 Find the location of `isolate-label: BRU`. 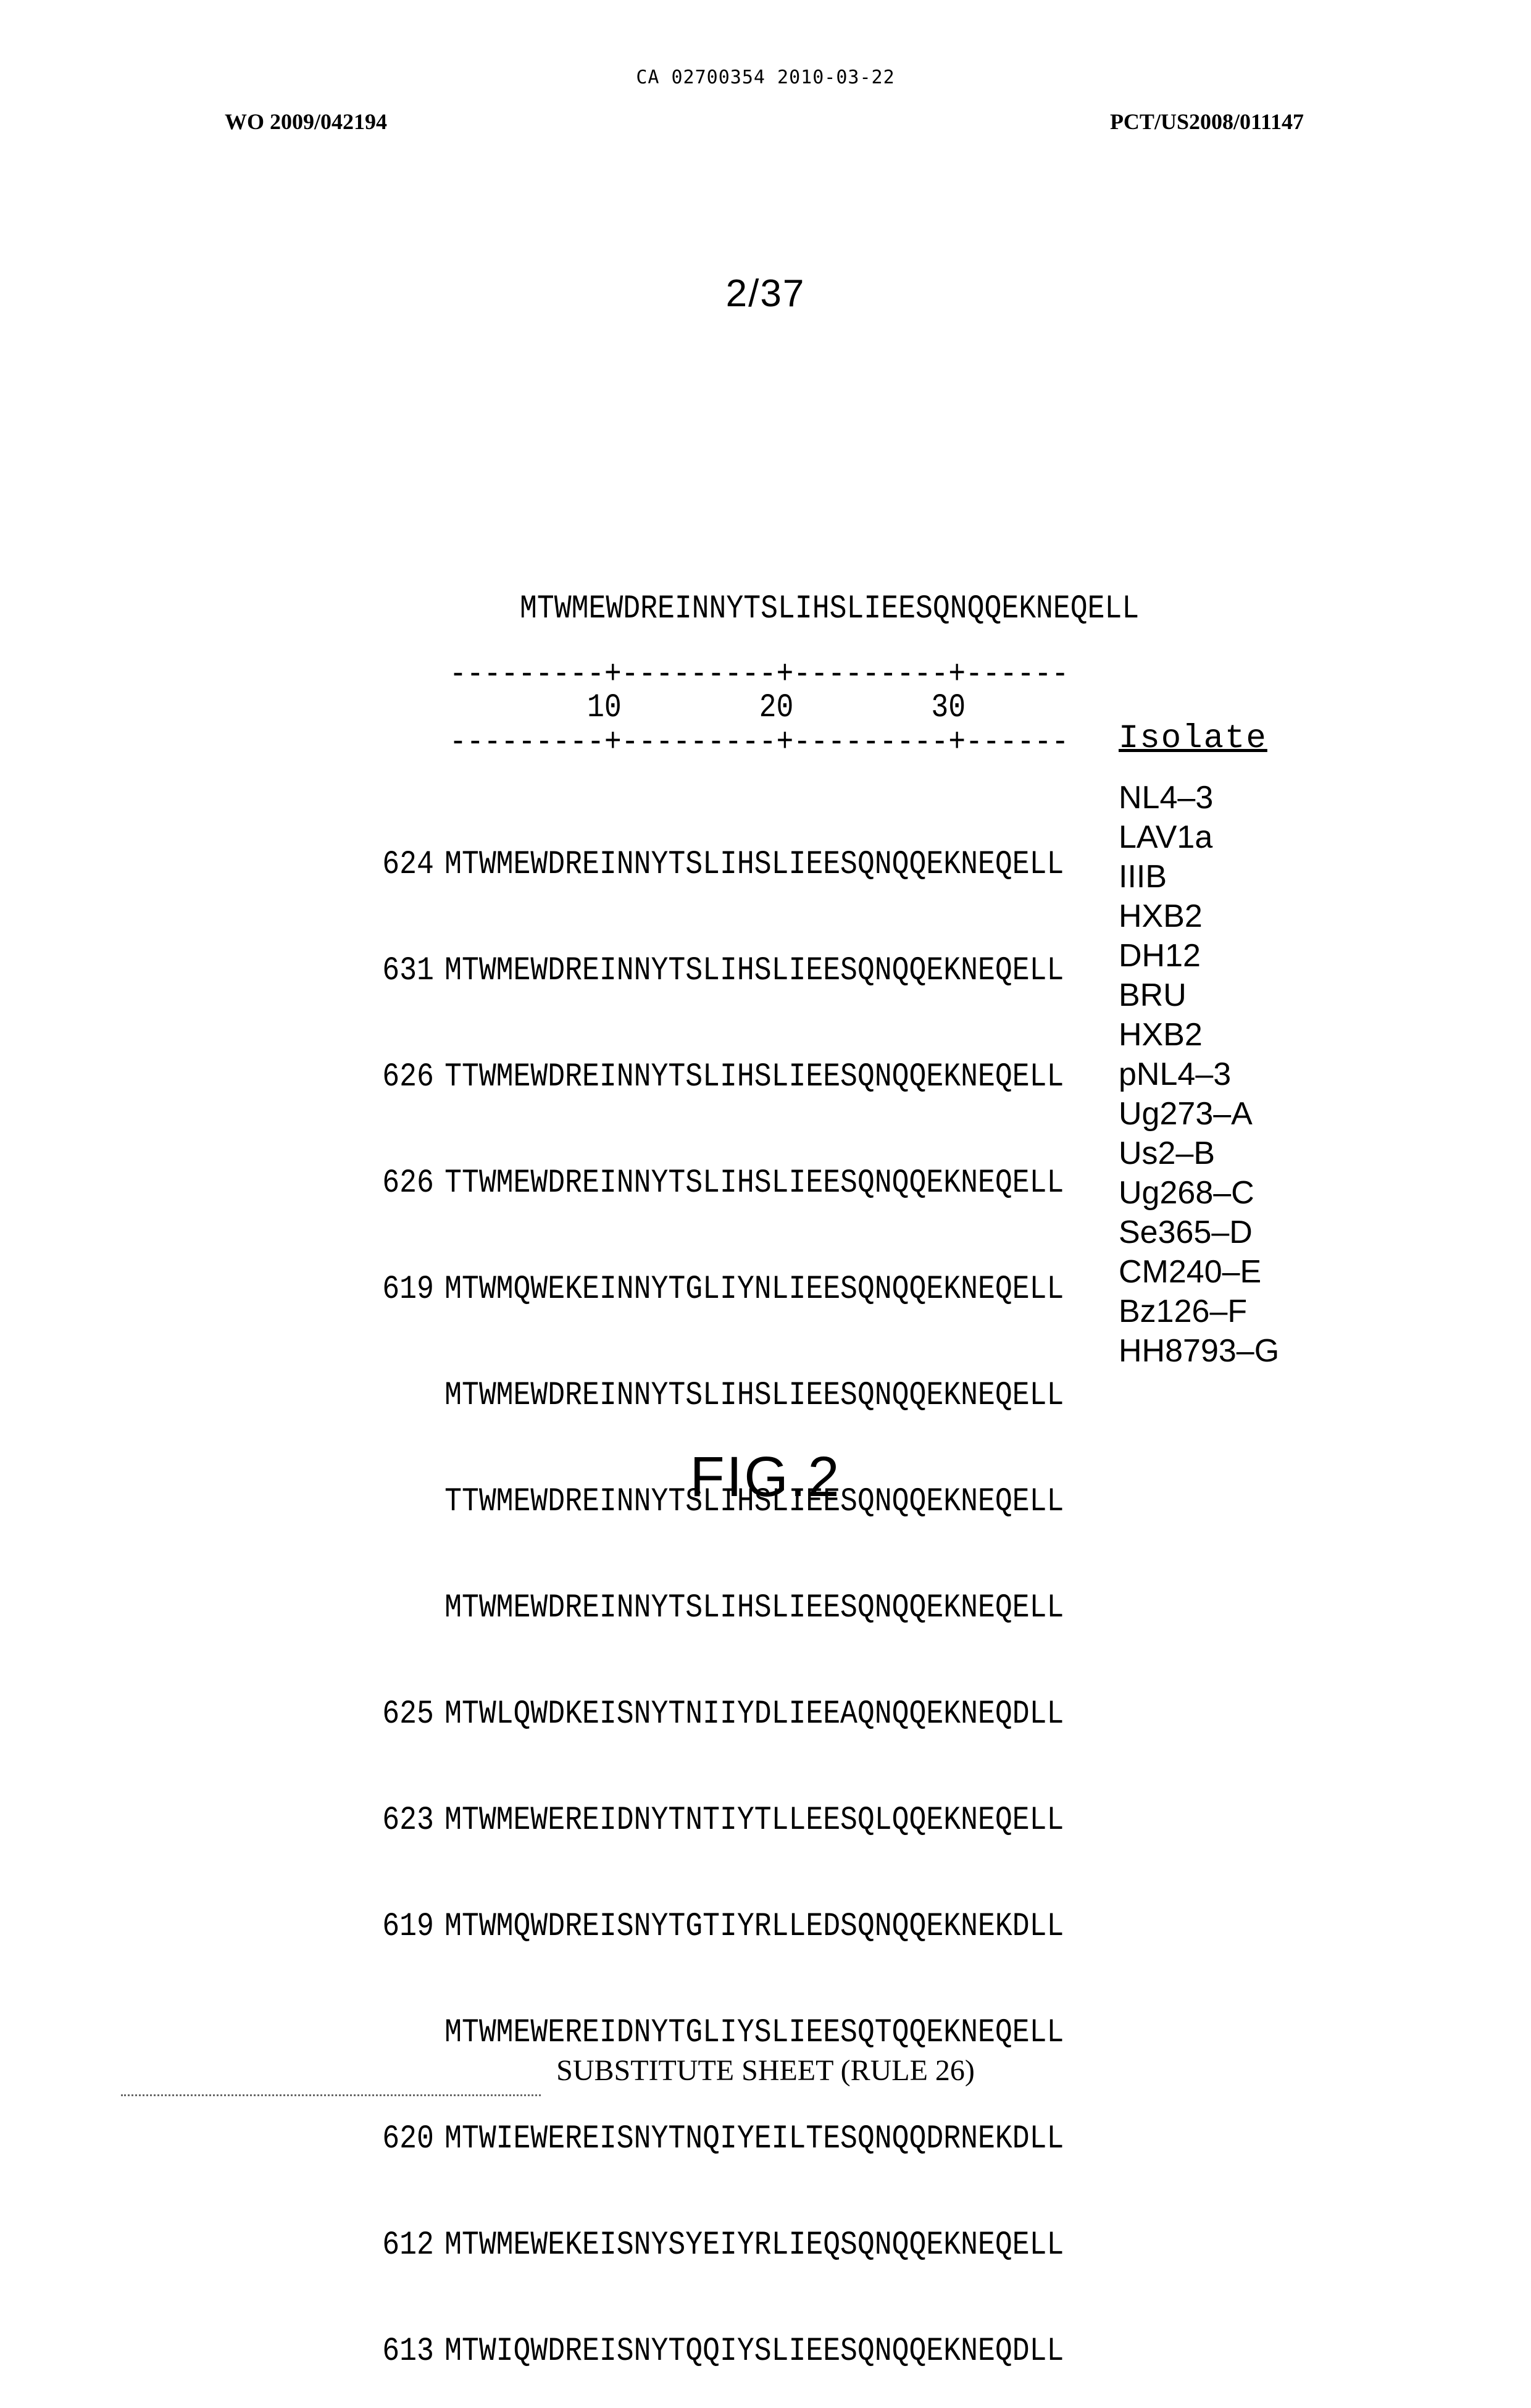

isolate-label: BRU is located at coordinates (1199, 999).